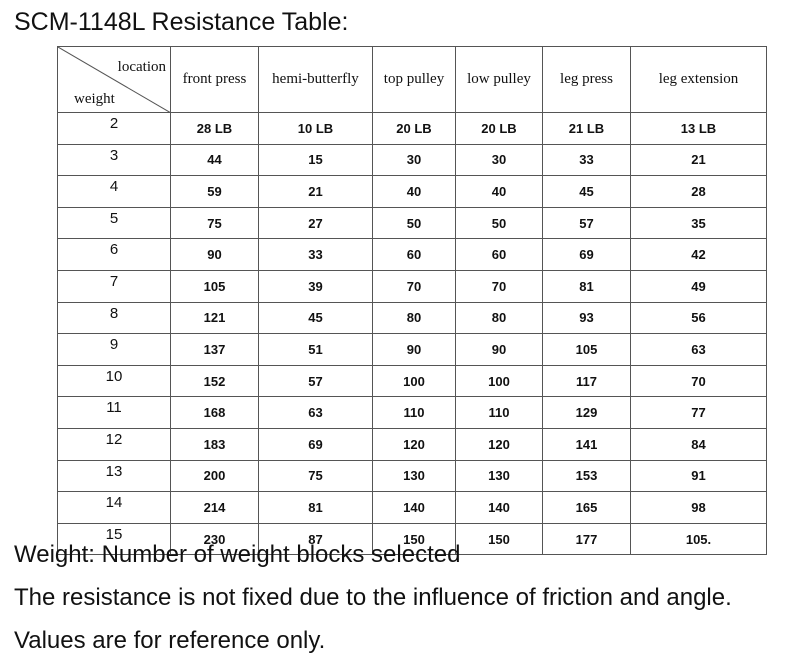 This screenshot has width=800, height=663. I want to click on cell: 21, so click(315, 191).